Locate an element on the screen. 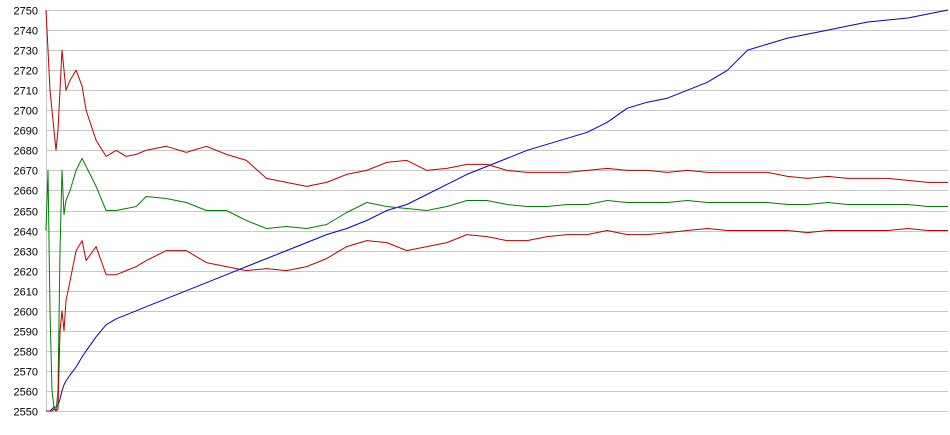  y-tick-label: 2680 is located at coordinates (26, 152).